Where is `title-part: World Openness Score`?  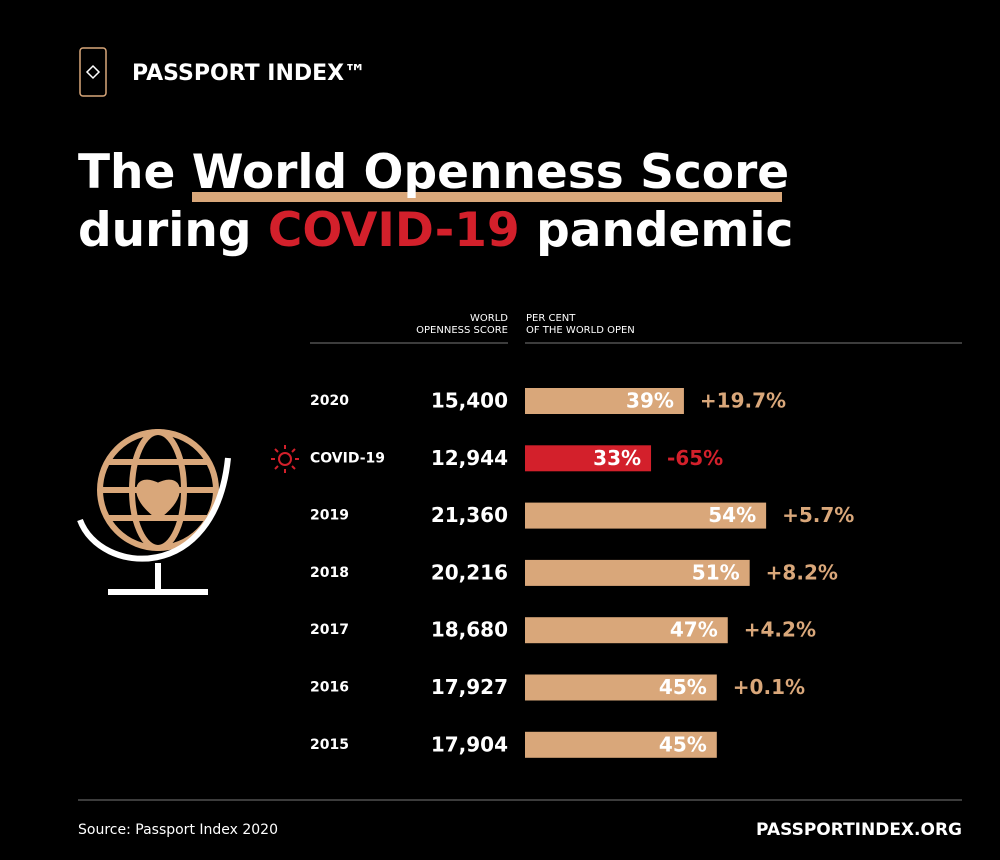
title-part: World Openness Score is located at coordinates (490, 172).